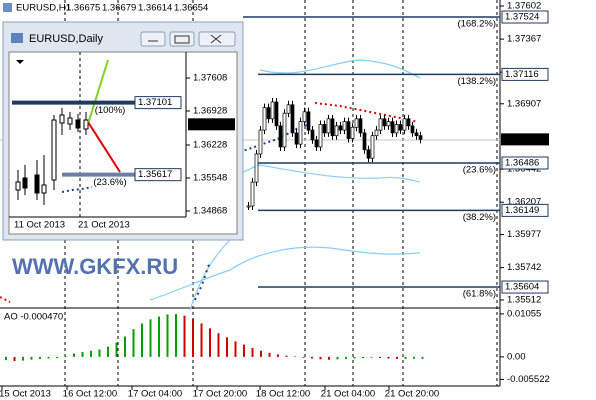 This screenshot has height=400, width=596. Describe the element at coordinates (191, 8) in the screenshot. I see `close: 1.36654` at that location.